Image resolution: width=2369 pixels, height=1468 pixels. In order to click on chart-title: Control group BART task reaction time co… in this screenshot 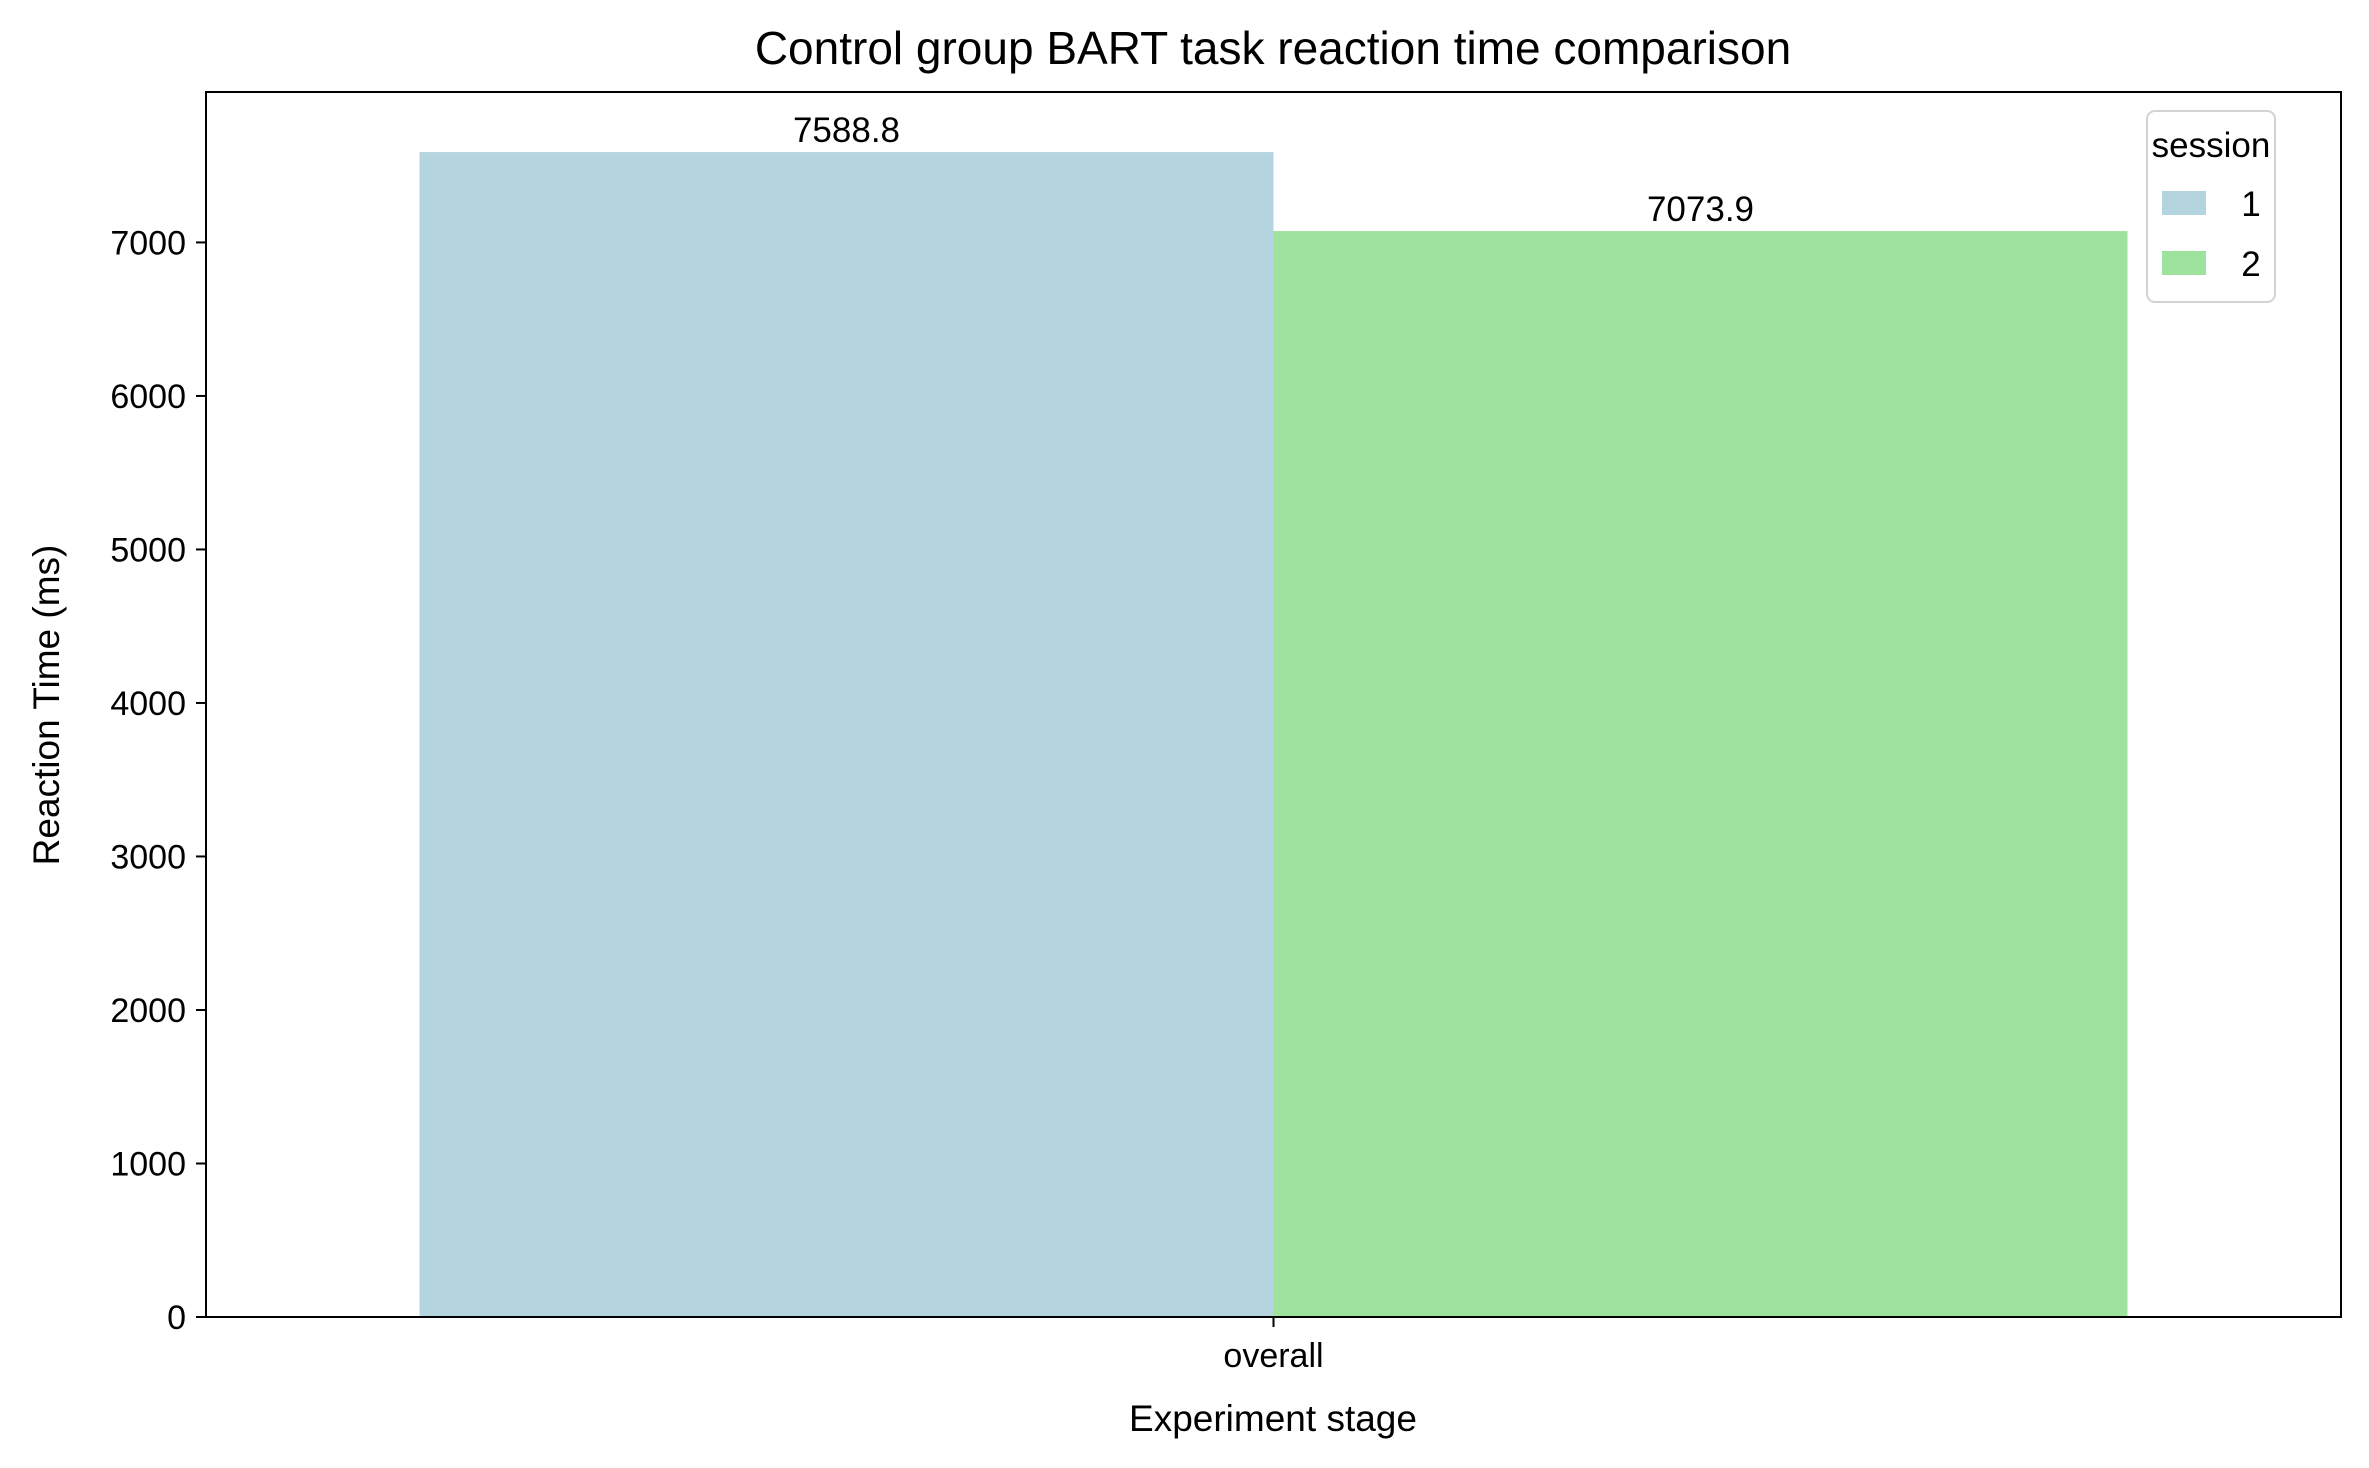, I will do `click(1273, 48)`.